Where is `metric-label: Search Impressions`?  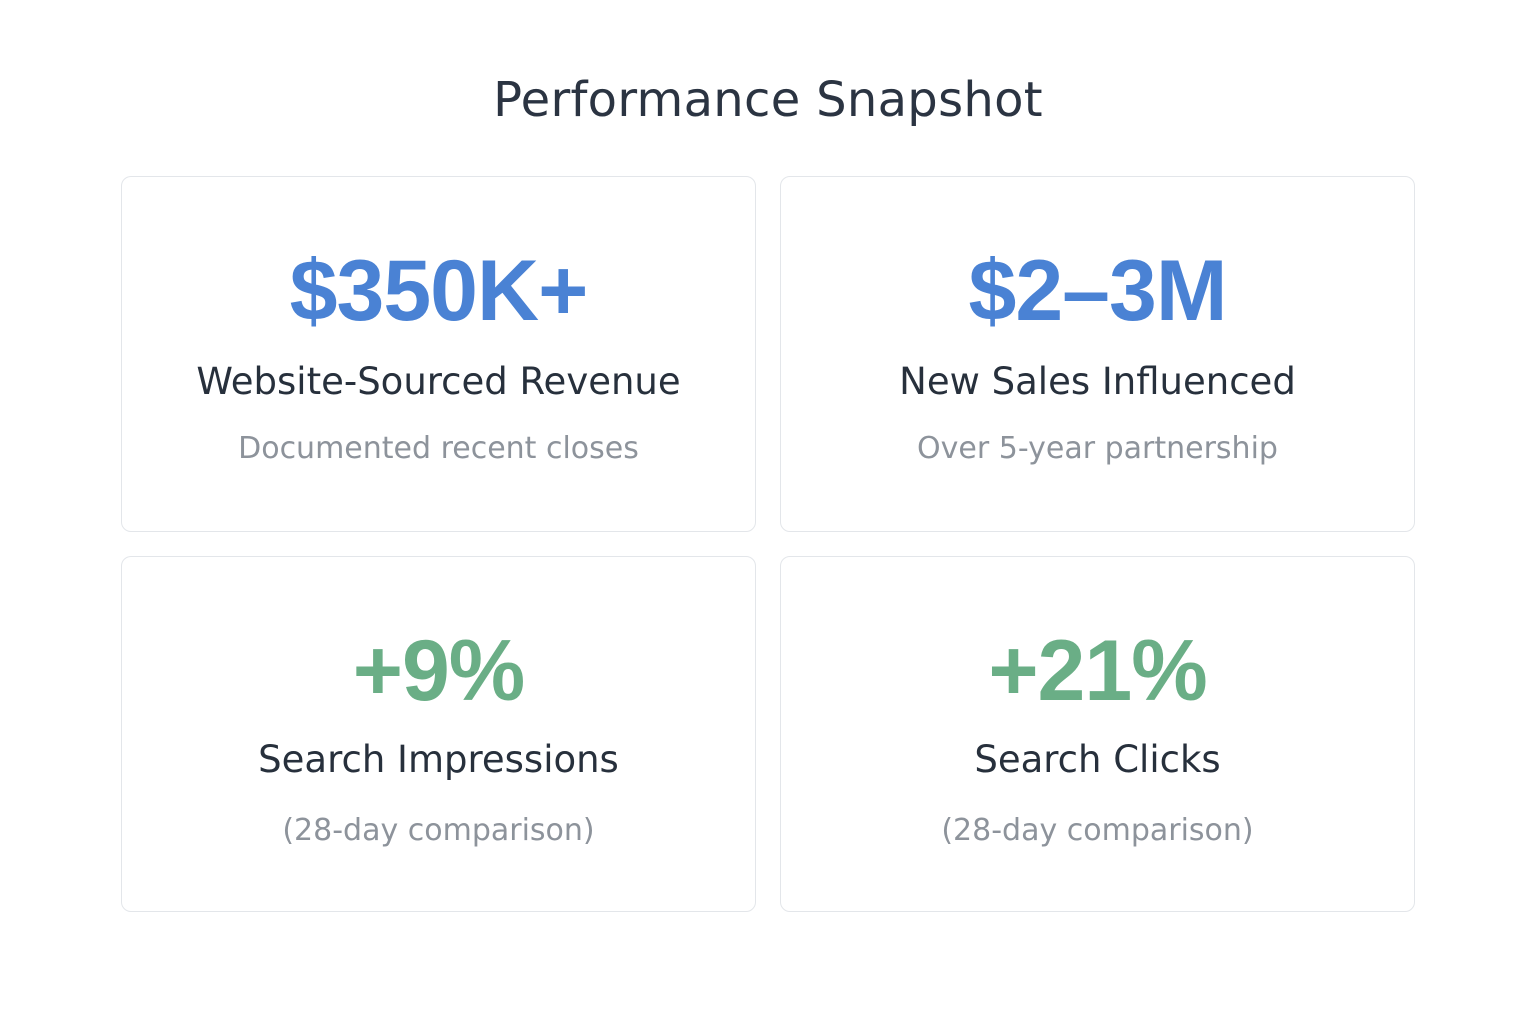
metric-label: Search Impressions is located at coordinates (438, 759).